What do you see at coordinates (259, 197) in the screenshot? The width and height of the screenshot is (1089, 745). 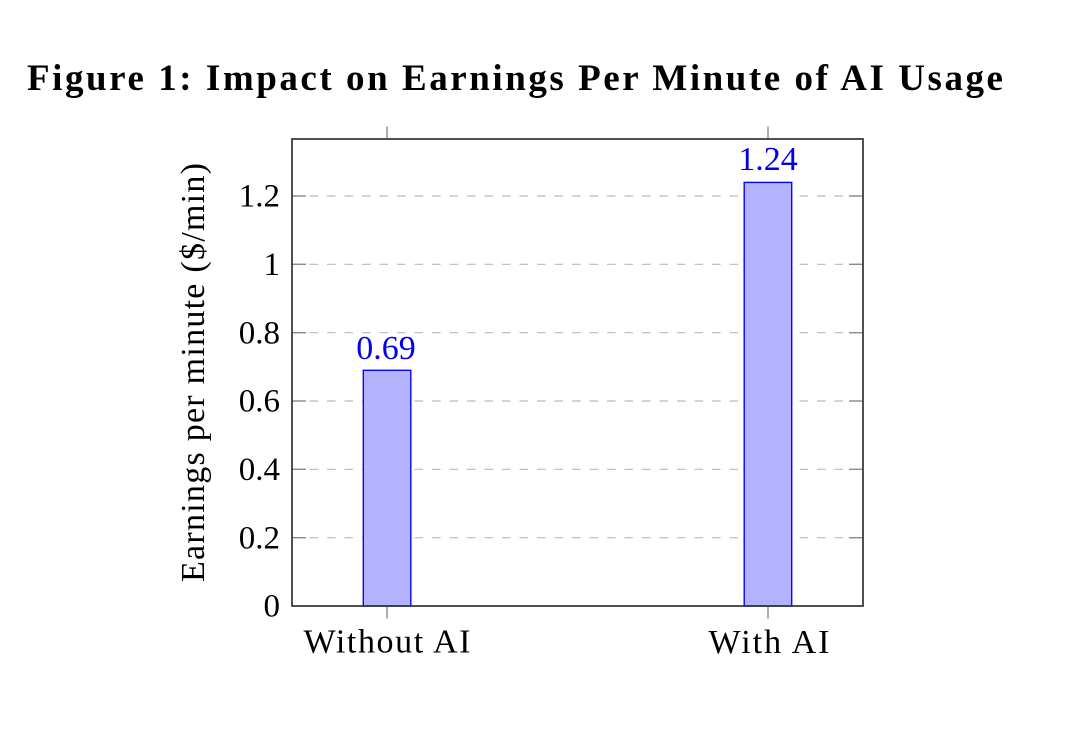 I see `svg-text: 1.2` at bounding box center [259, 197].